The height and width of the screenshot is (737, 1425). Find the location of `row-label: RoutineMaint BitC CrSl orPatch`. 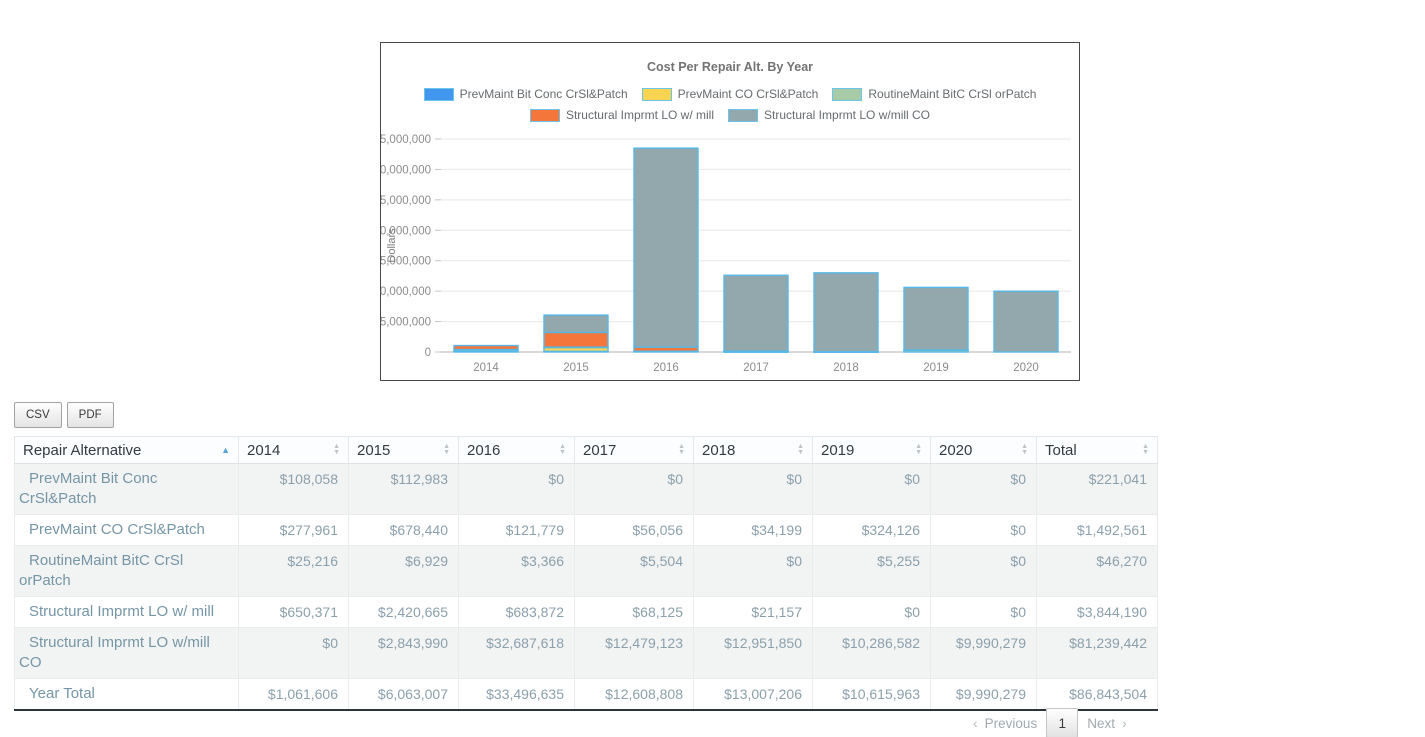

row-label: RoutineMaint BitC CrSl orPatch is located at coordinates (126, 571).